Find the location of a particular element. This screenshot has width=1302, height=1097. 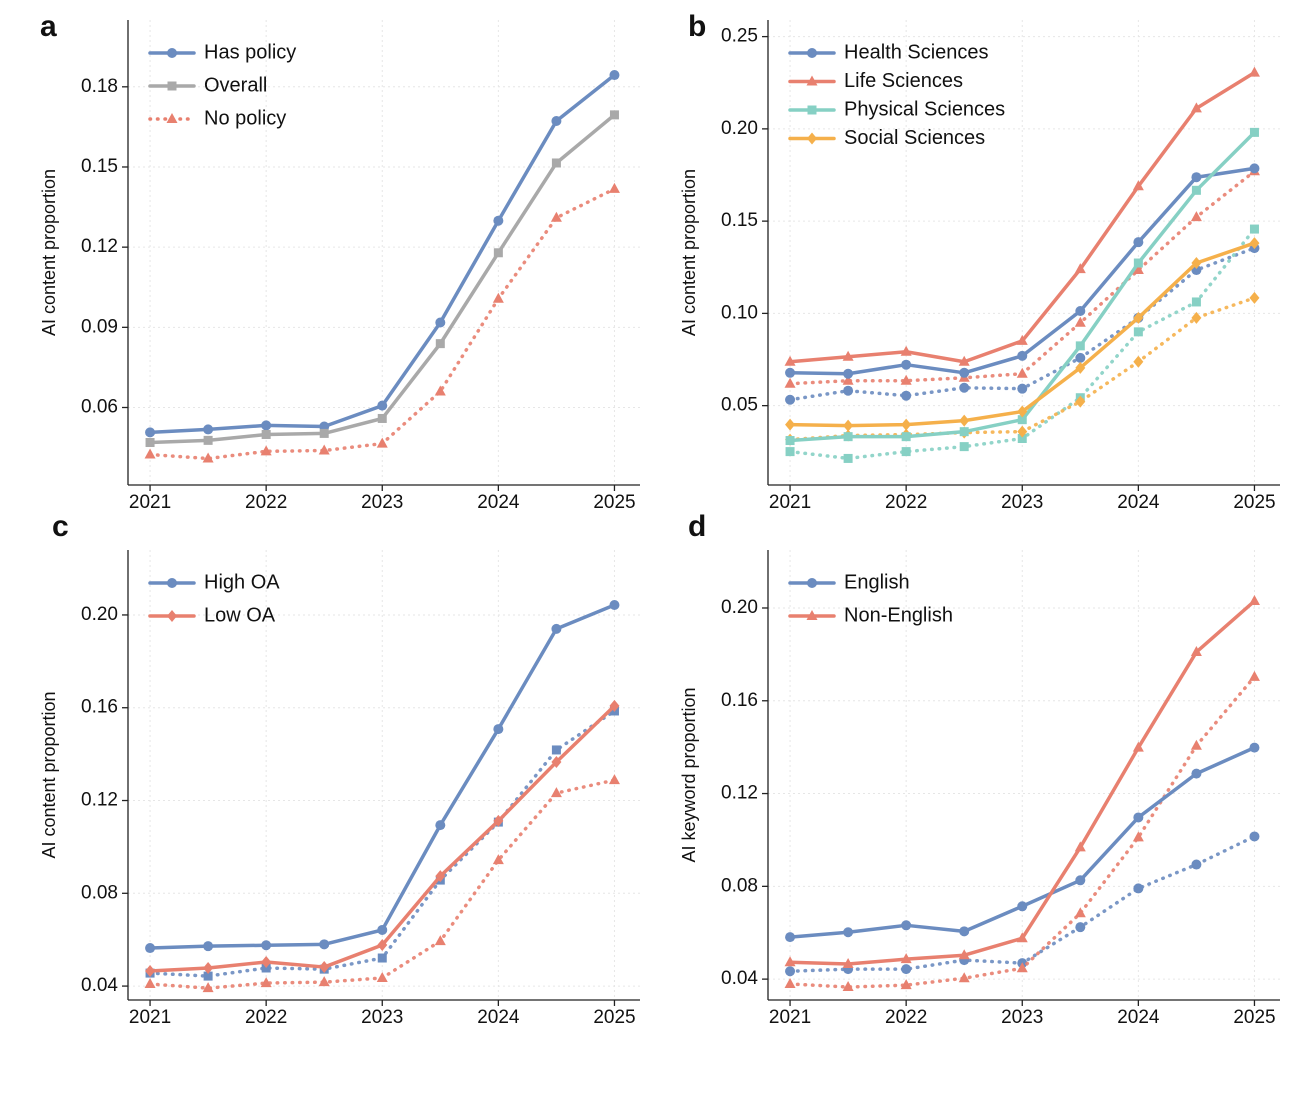

legend-label: Health Sciences is located at coordinates (916, 52).